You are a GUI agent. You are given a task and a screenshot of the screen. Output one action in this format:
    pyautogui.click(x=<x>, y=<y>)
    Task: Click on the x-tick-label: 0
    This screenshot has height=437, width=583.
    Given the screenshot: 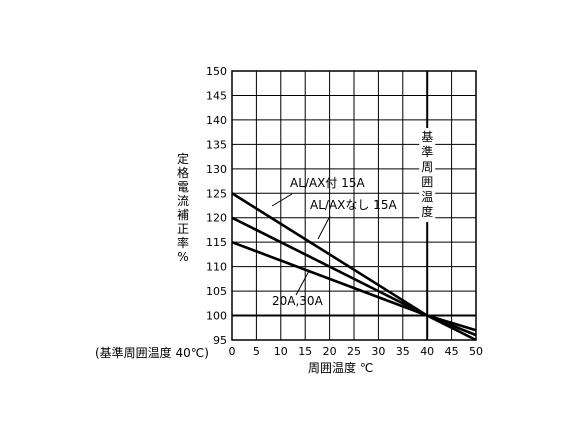 What is the action you would take?
    pyautogui.click(x=232, y=351)
    